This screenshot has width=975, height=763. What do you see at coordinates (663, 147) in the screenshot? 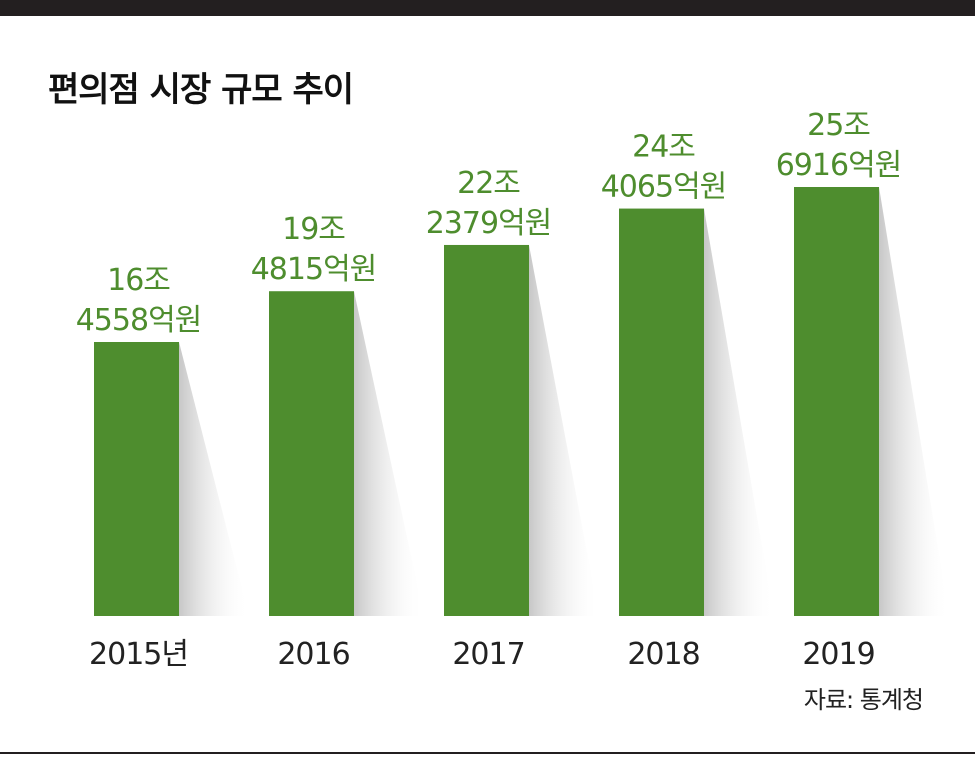
I see `data-label: 24조` at bounding box center [663, 147].